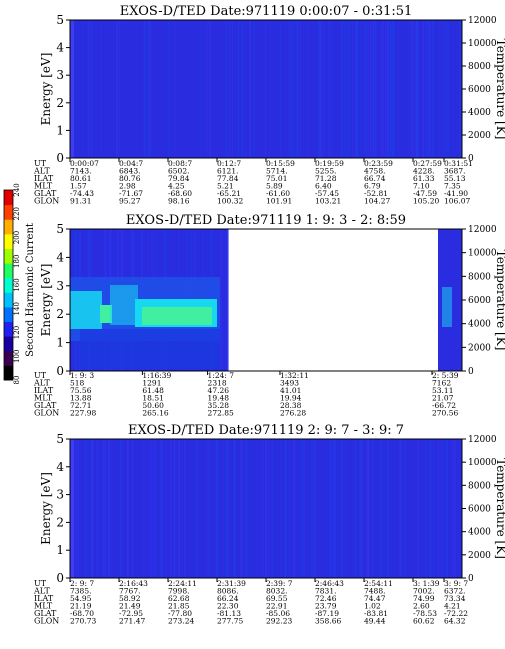  What do you see at coordinates (279, 583) in the screenshot?
I see `orbit-cell: 2:39: 7` at bounding box center [279, 583].